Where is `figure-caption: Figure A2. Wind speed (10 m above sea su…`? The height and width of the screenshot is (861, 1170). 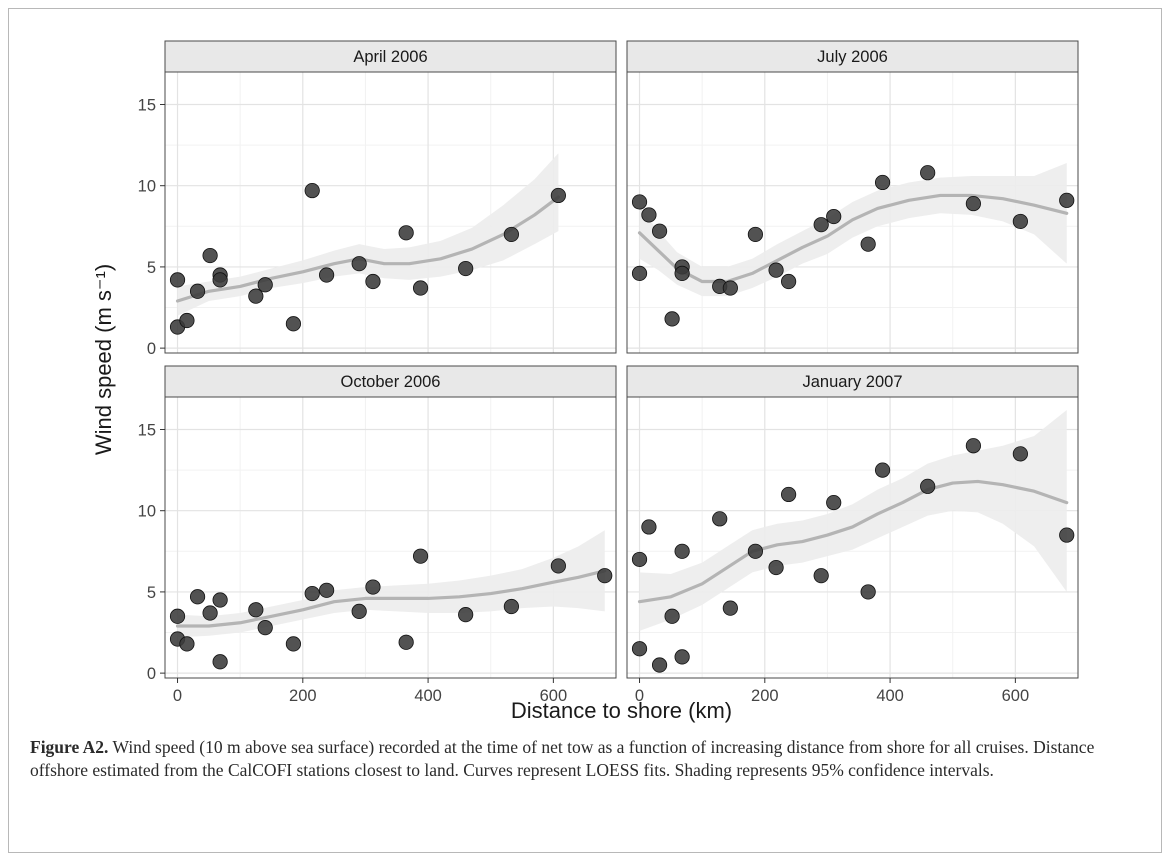 figure-caption: Figure A2. Wind speed (10 m above sea su… is located at coordinates (585, 759).